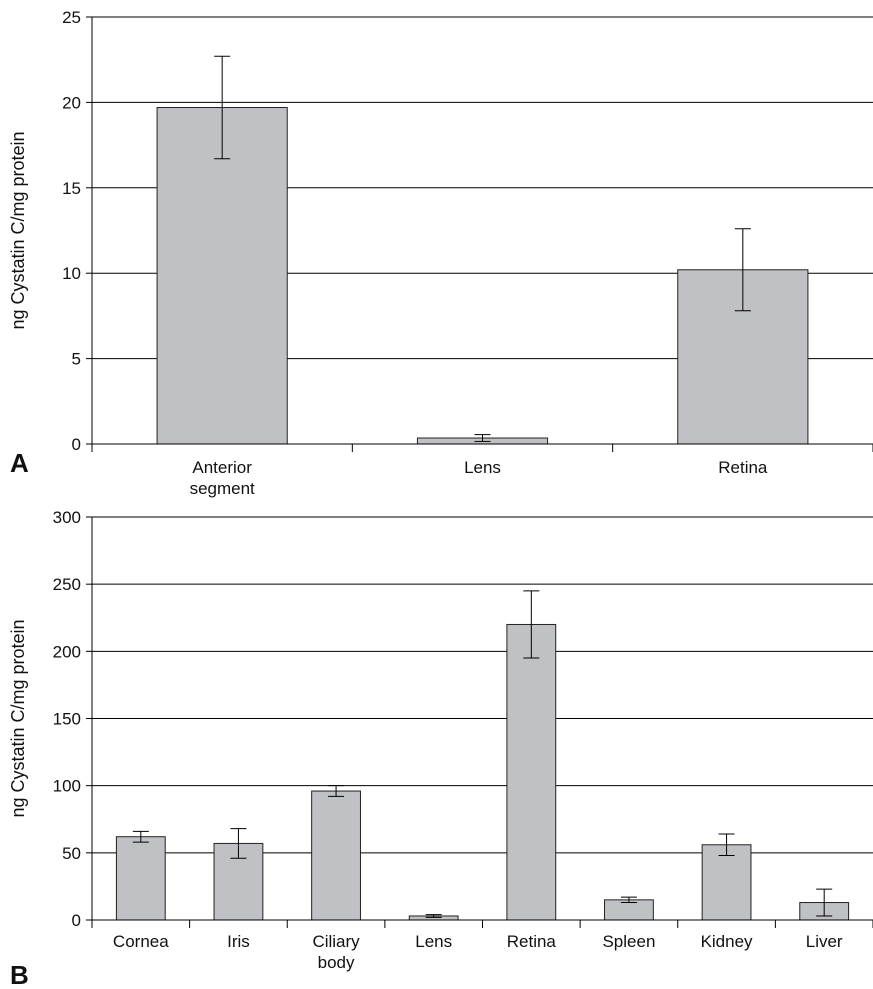  Describe the element at coordinates (336, 962) in the screenshot. I see `x-tick-label-line: body` at that location.